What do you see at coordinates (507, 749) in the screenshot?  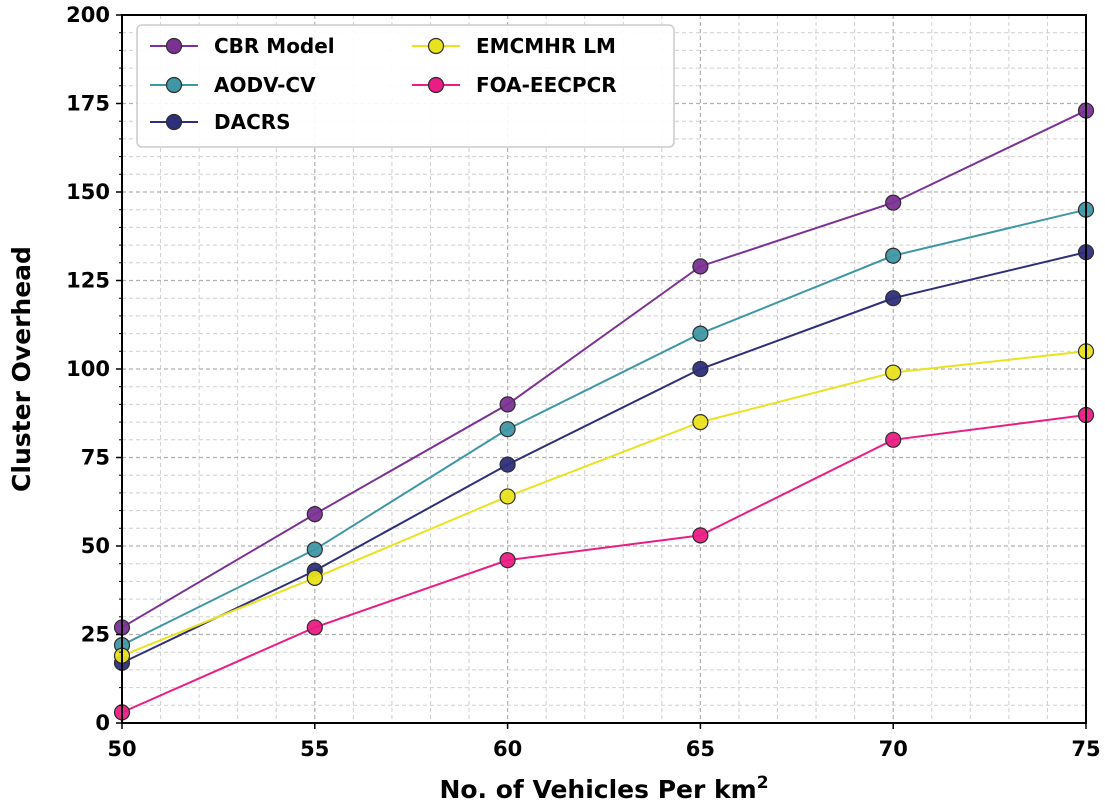 I see `x-tick-label: 60` at bounding box center [507, 749].